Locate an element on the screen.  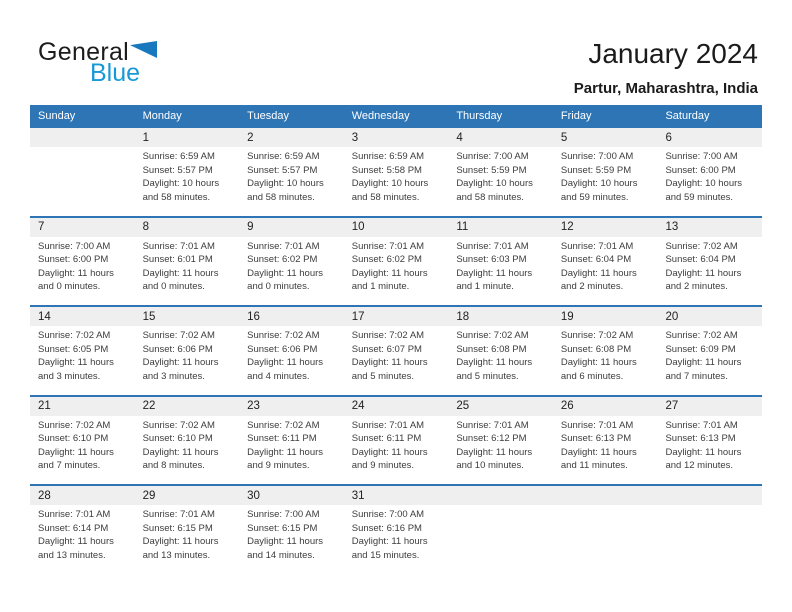
day-number-band: 28 is located at coordinates (82, 495).